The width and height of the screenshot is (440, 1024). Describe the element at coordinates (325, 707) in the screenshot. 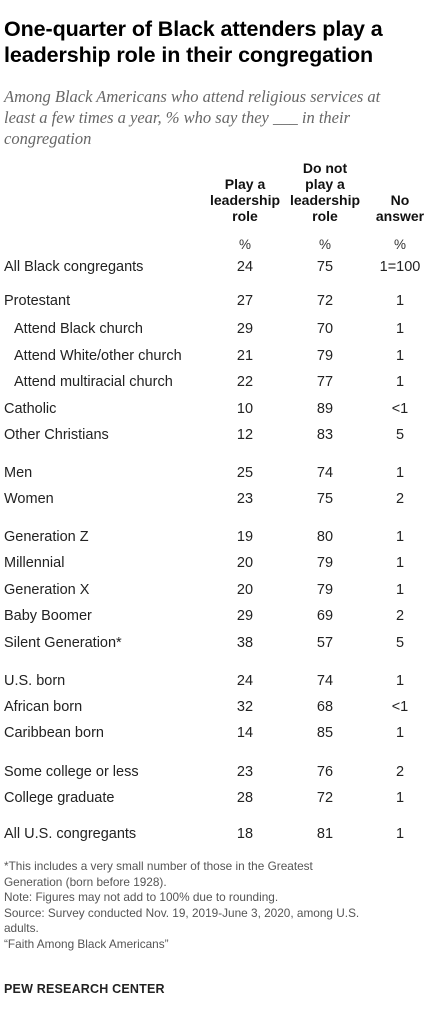

I see `value-no-leadership: 68` at that location.